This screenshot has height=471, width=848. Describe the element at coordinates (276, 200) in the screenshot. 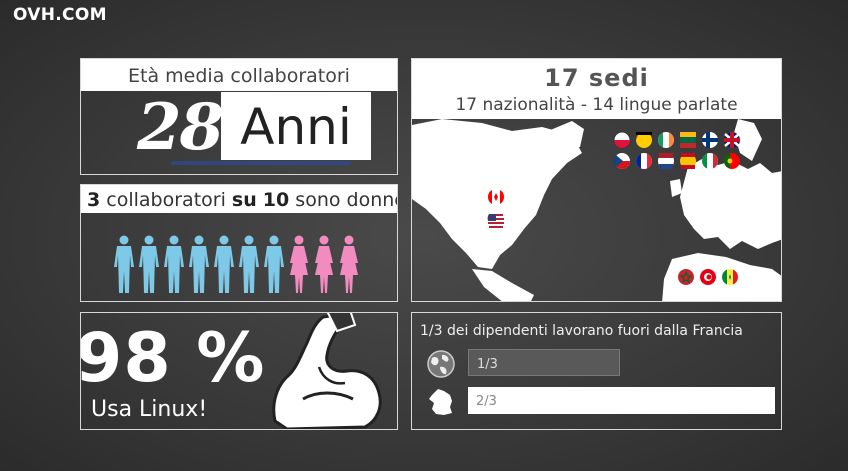

I see `women-total: 10` at that location.